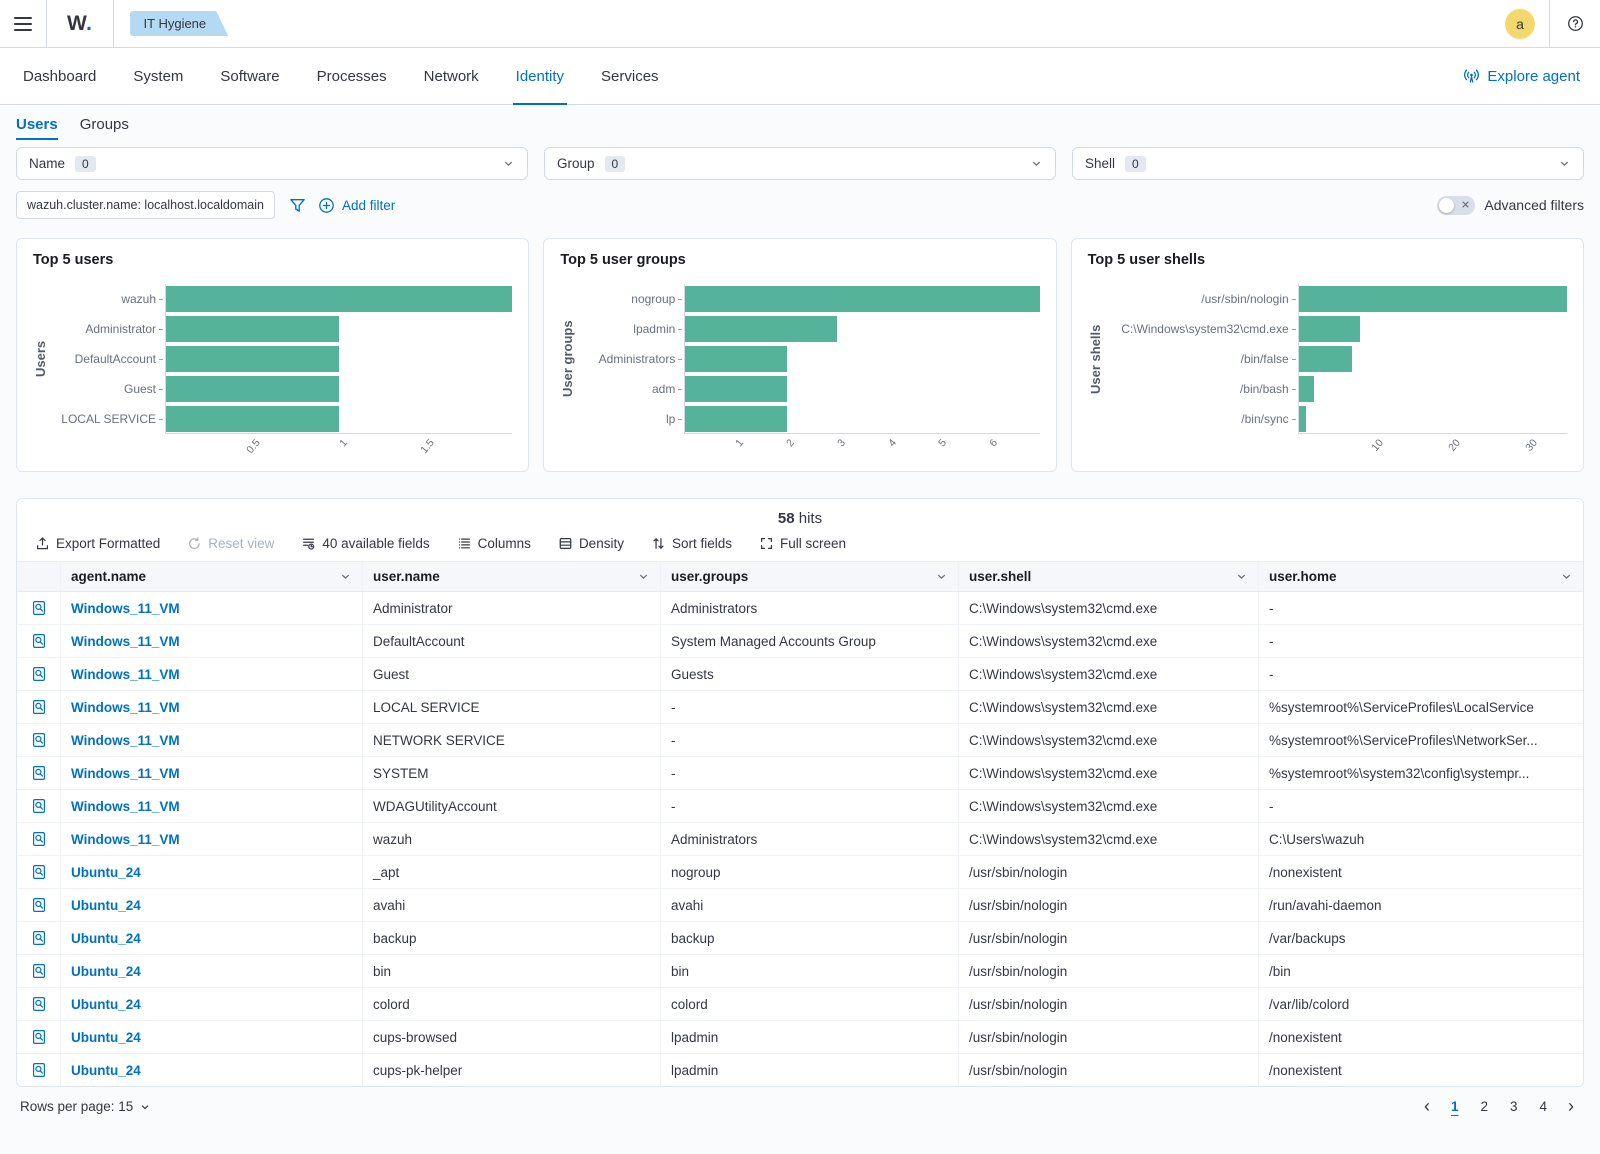  What do you see at coordinates (512, 576) in the screenshot?
I see `grid-header-user-name: user.name` at bounding box center [512, 576].